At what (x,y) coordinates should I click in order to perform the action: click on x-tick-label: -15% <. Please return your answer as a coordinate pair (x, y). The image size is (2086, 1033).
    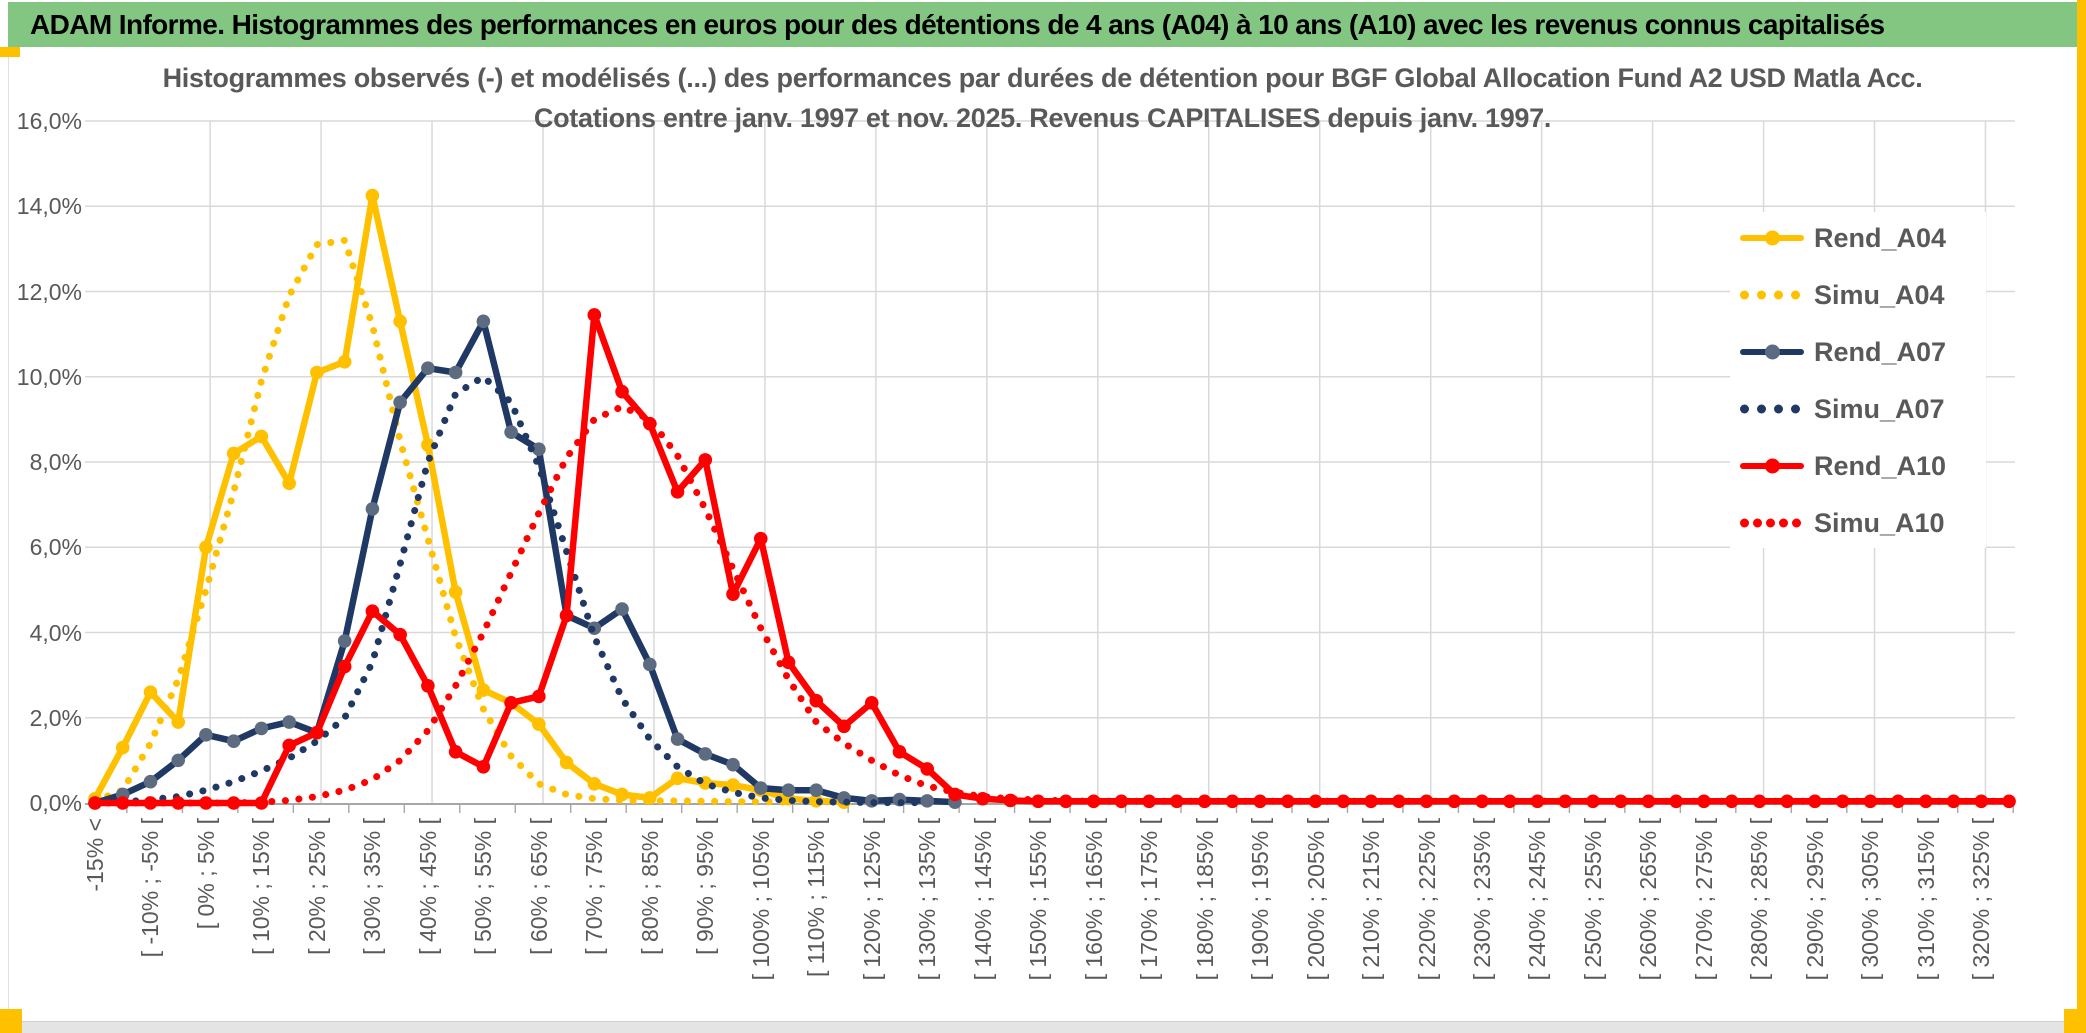
    Looking at the image, I should click on (95, 855).